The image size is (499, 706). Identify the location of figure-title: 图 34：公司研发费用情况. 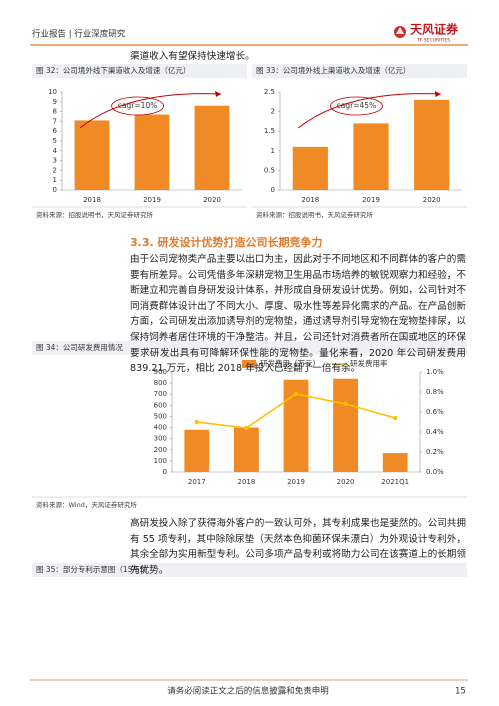
(79, 347).